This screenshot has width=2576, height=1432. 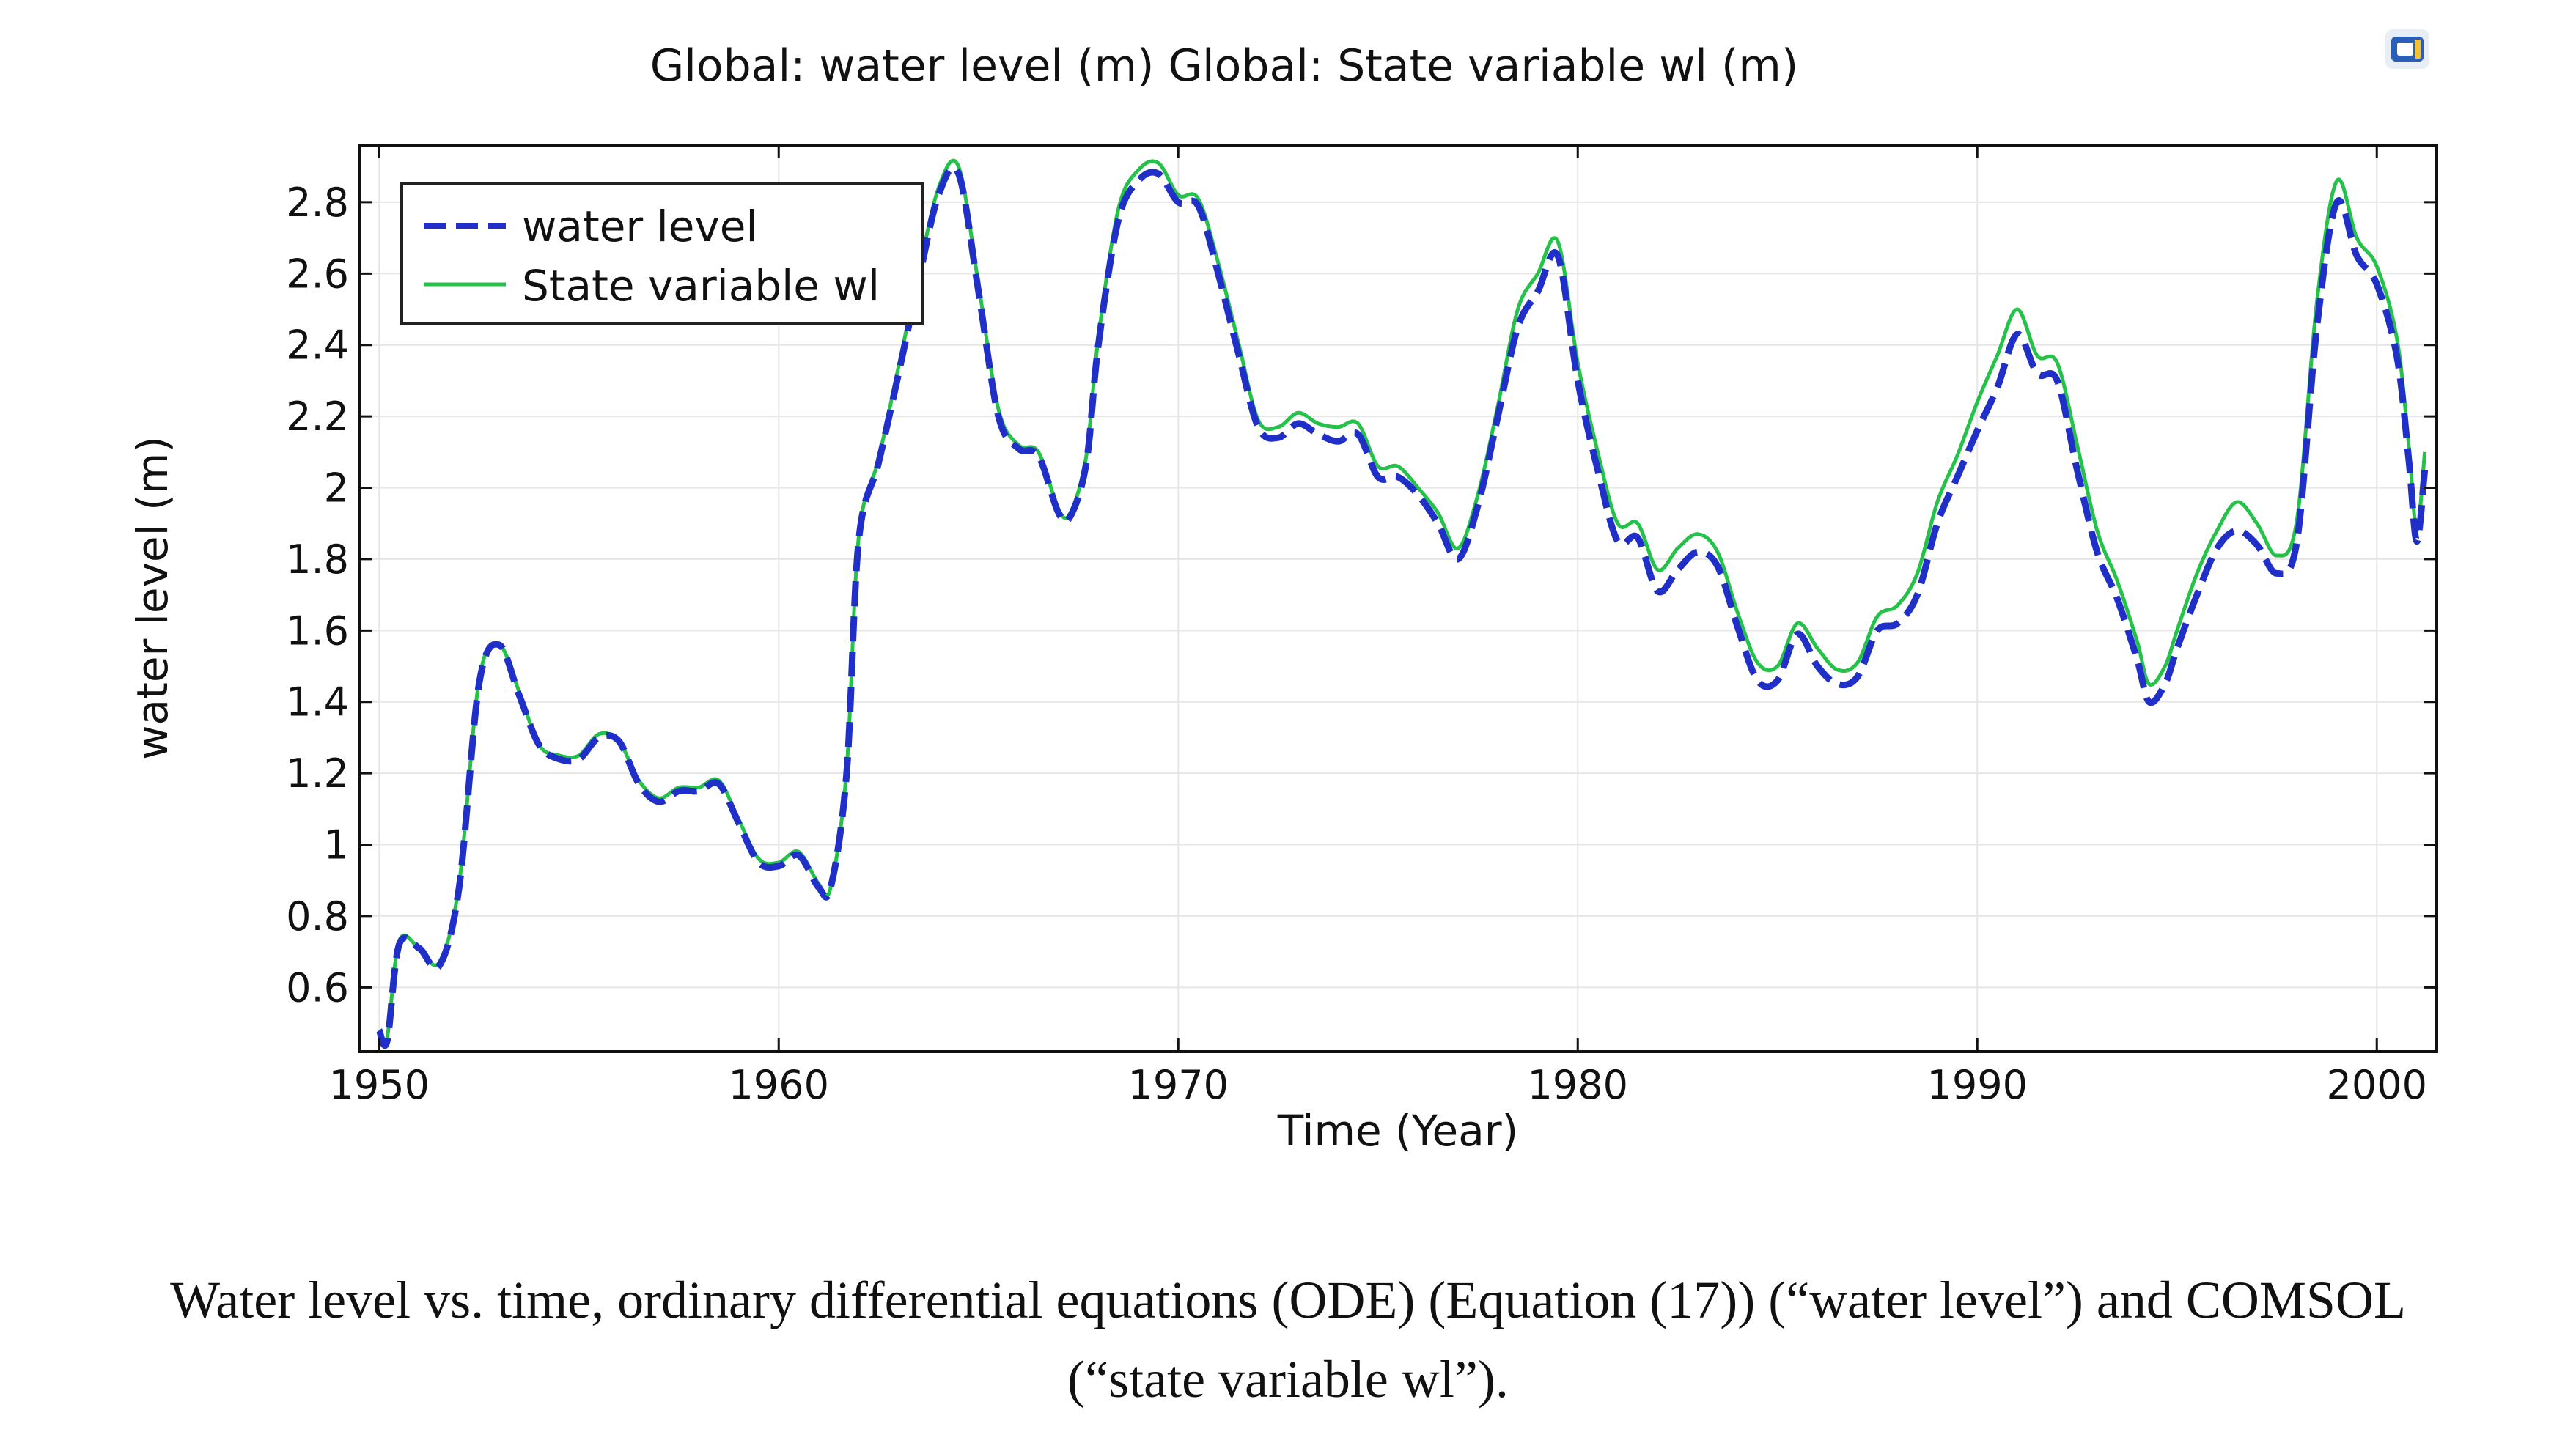 What do you see at coordinates (317, 631) in the screenshot?
I see `y-tick-label: 1.6` at bounding box center [317, 631].